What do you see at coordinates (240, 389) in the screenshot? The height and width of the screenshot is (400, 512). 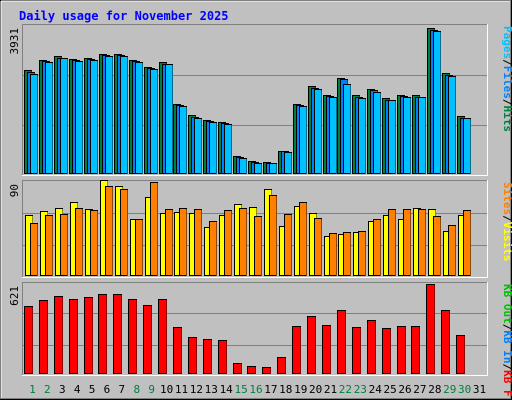 I see `x-tick-label-day-15: 15` at bounding box center [240, 389].